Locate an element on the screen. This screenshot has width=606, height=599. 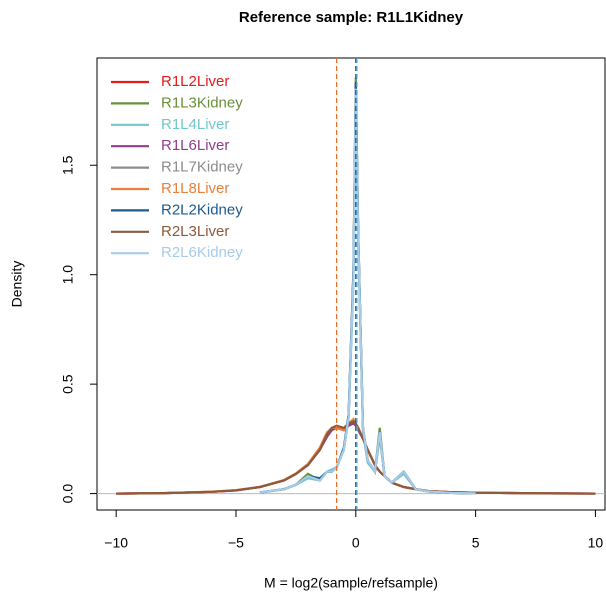
legend-label: R1L4Liver is located at coordinates (195, 124).